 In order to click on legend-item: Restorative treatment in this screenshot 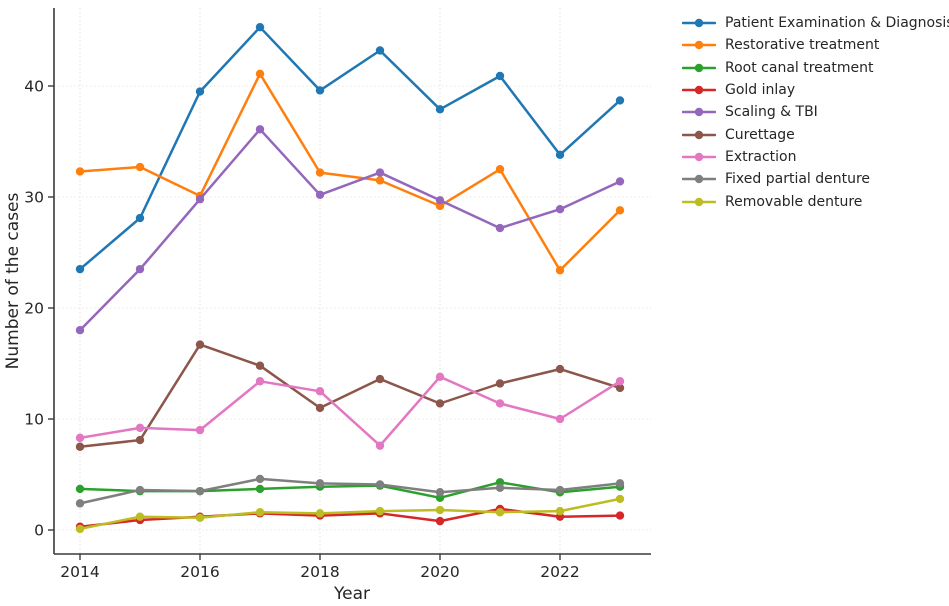, I will do `click(815, 45)`.